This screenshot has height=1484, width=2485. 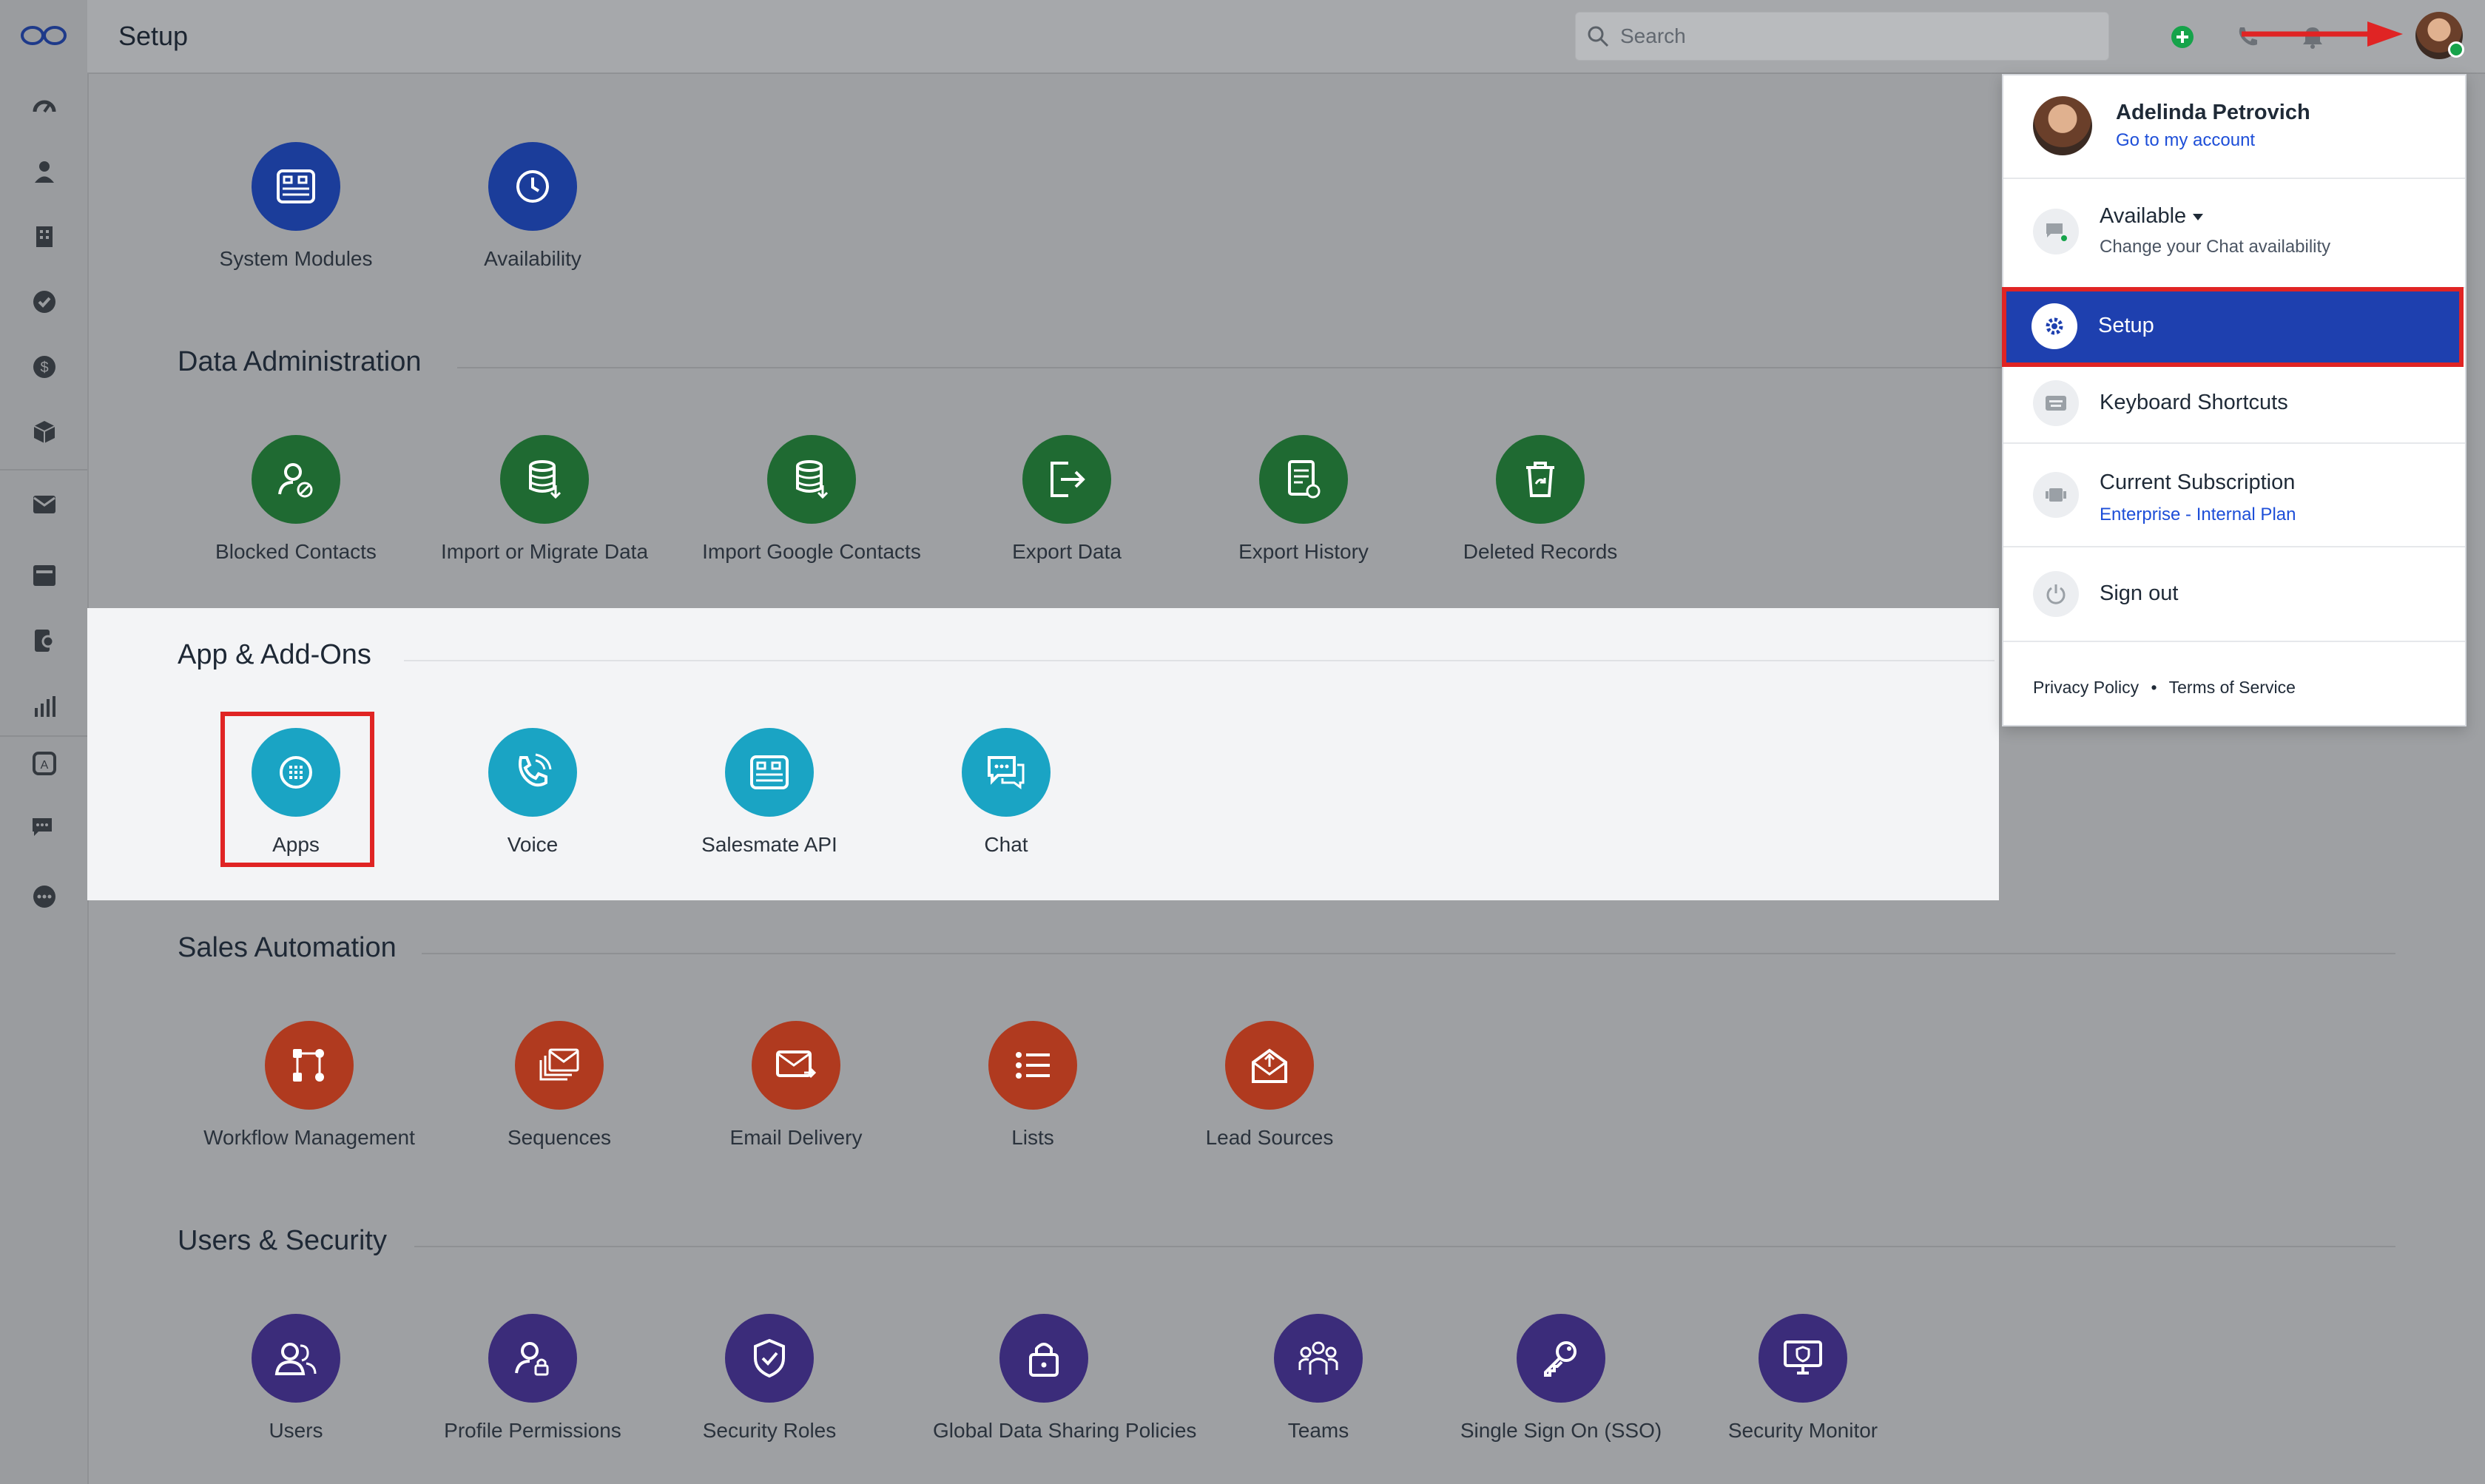 I want to click on dropdown-availability: Available Change your Chat availability, so click(x=2234, y=234).